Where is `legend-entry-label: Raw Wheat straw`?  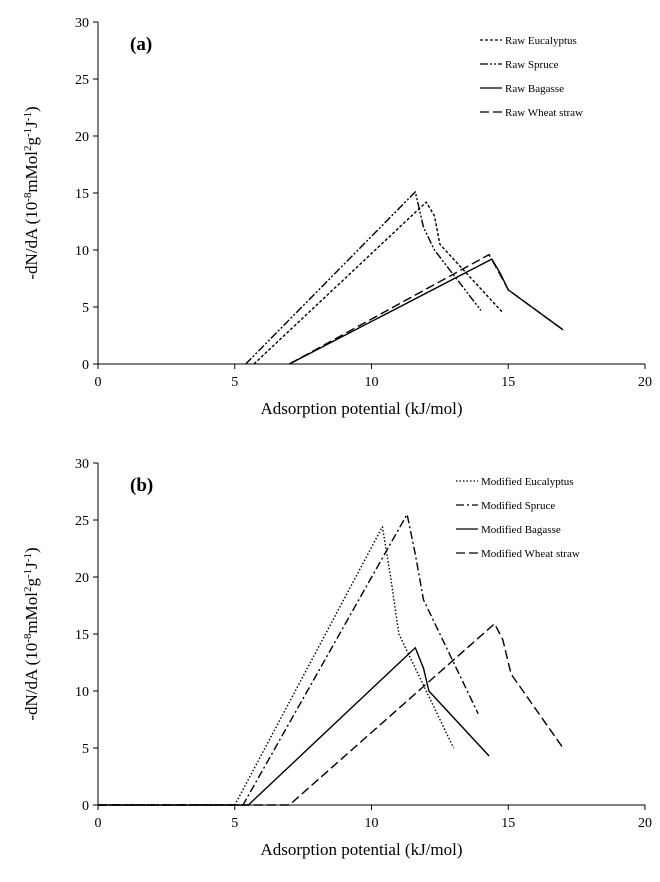 legend-entry-label: Raw Wheat straw is located at coordinates (544, 113).